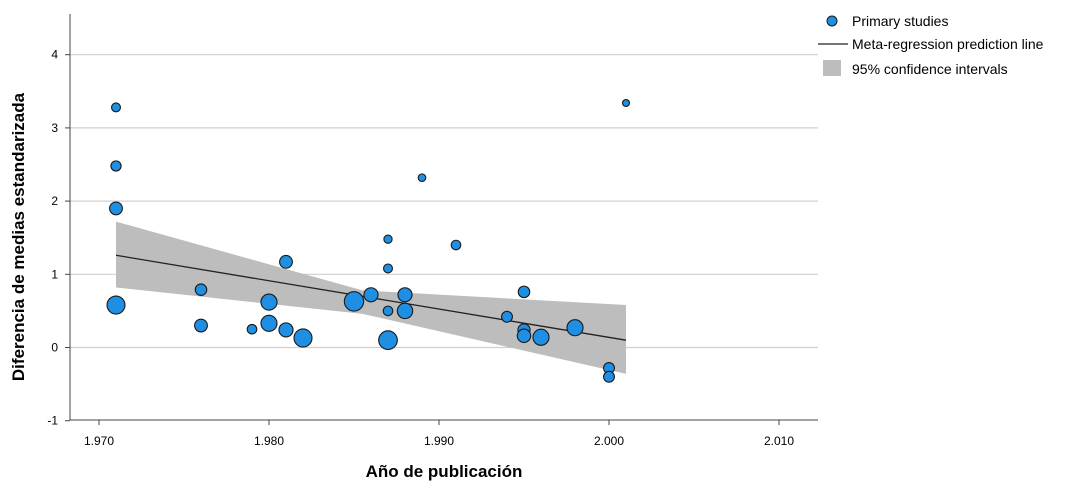 This screenshot has width=1086, height=483. I want to click on y-axis-title: Diferencia de medias estandarizada, so click(18, 236).